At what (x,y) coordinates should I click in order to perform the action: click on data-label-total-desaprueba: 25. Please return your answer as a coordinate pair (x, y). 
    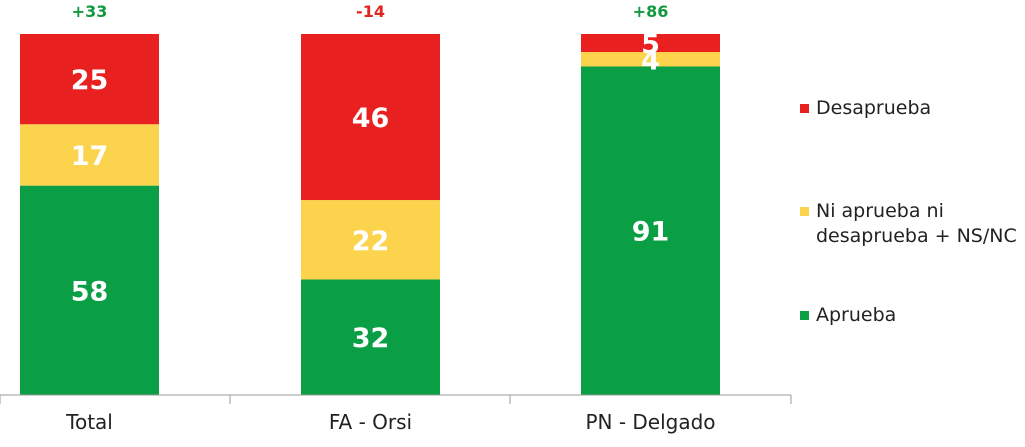
    Looking at the image, I should click on (90, 80).